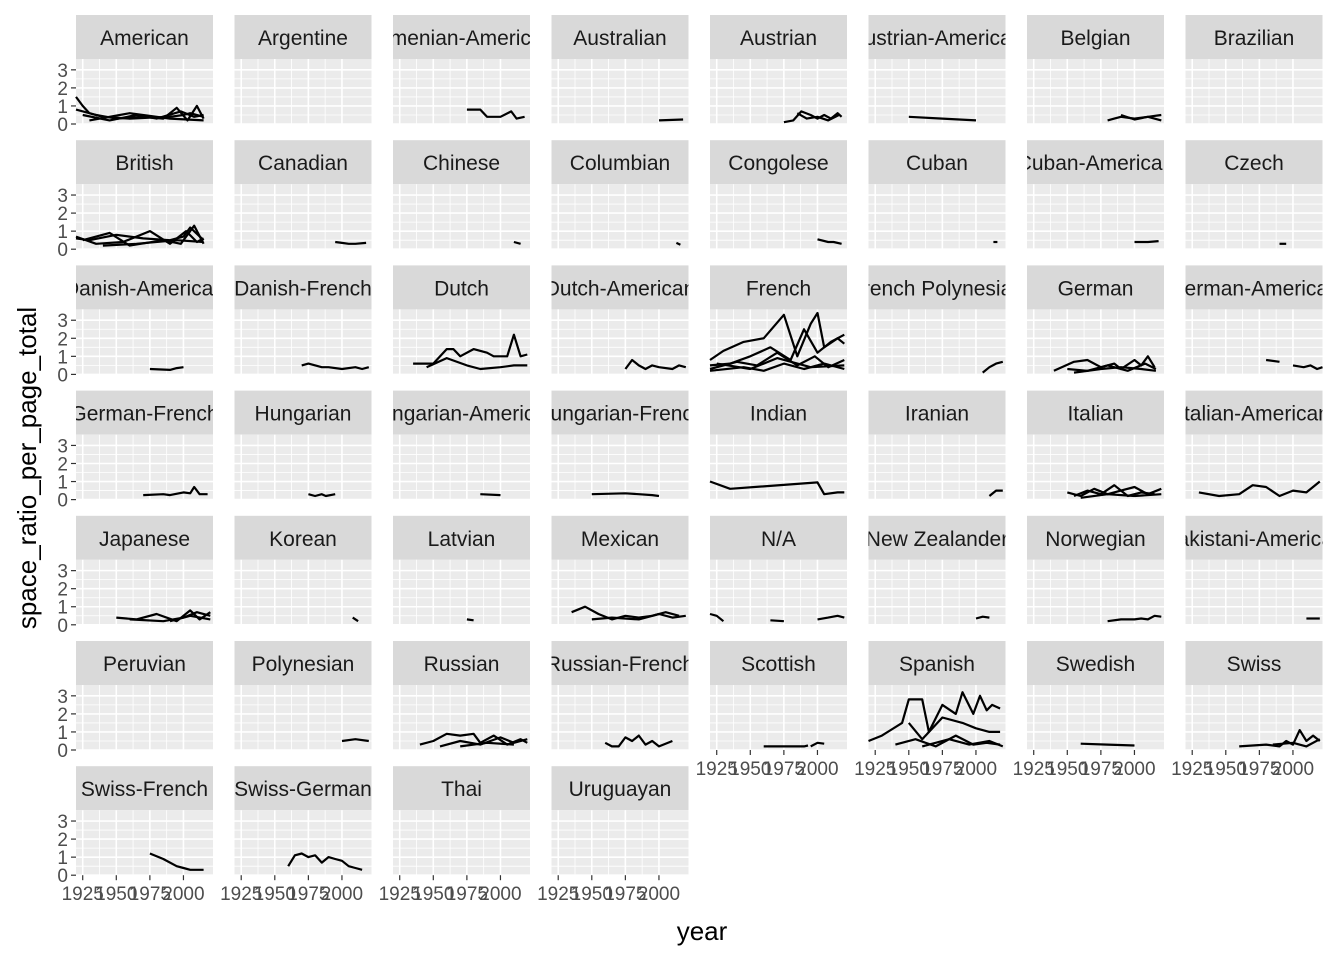  I want to click on facet-panel: Korean, so click(303, 570).